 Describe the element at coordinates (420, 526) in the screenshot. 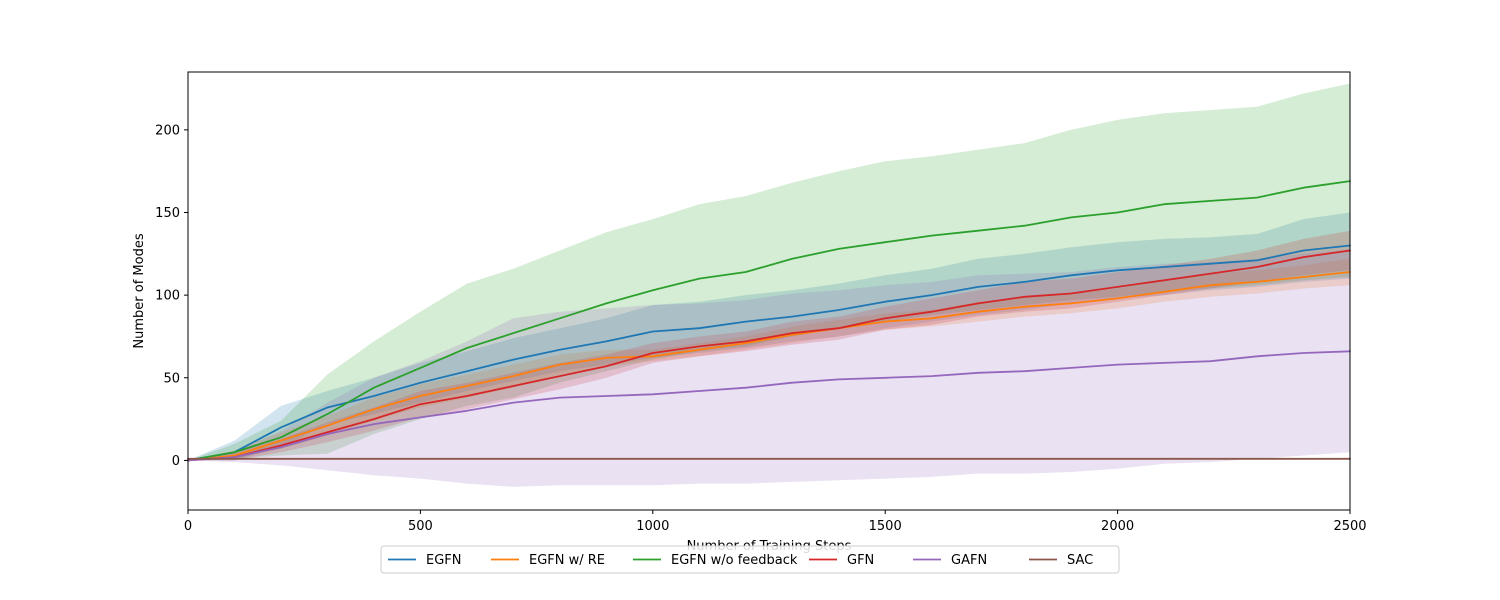

I see `x-tick-label: 500` at that location.